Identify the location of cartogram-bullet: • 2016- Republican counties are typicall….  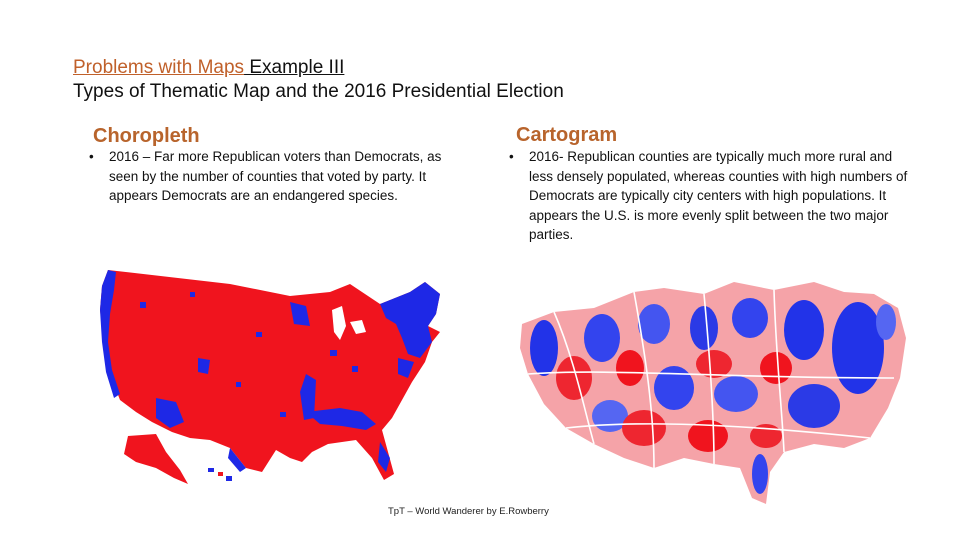
(709, 196).